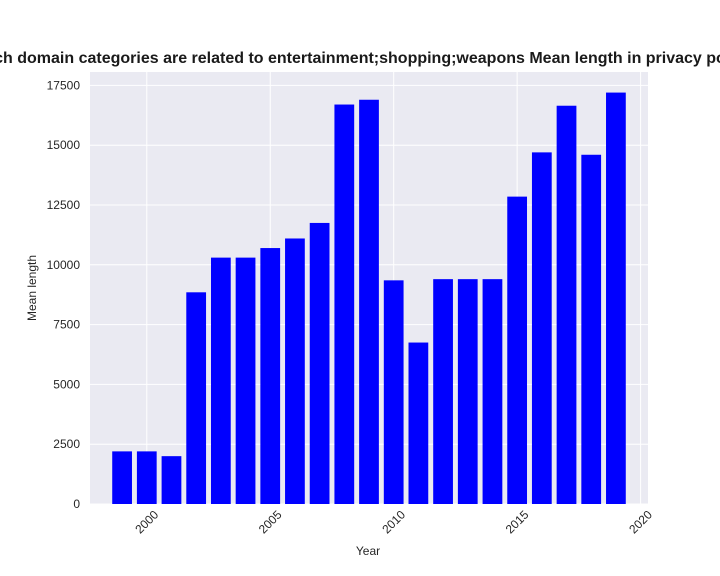 The height and width of the screenshot is (576, 720). I want to click on bar-2011, so click(418, 423).